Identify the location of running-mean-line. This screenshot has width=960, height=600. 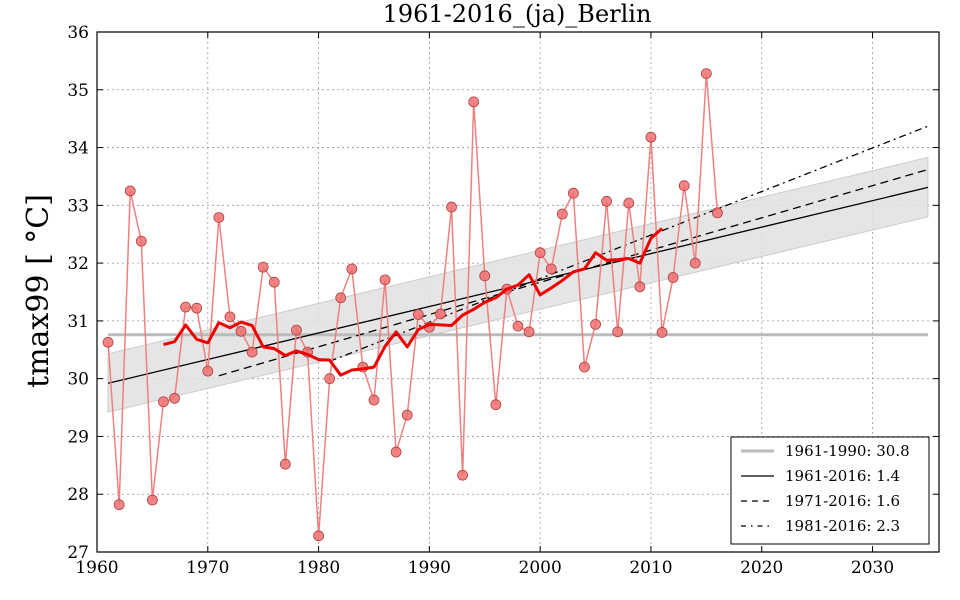
(413, 302).